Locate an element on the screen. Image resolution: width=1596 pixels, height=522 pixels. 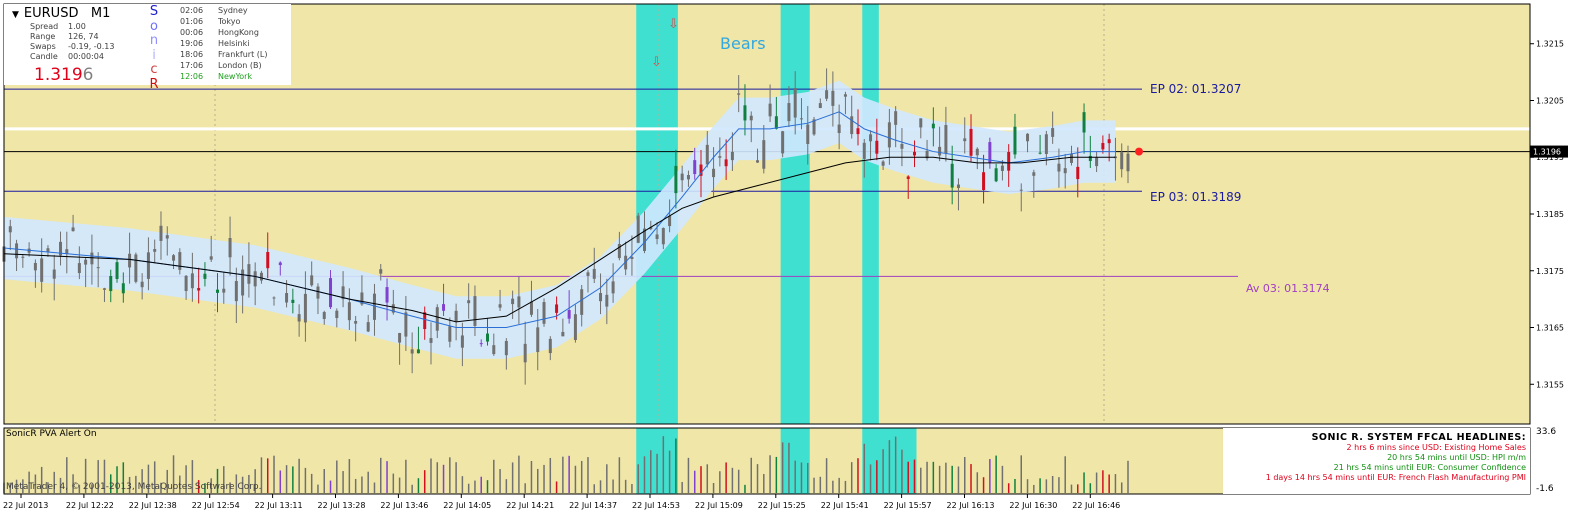
x-tick-label: 22 Jul 12:38 is located at coordinates (153, 505).